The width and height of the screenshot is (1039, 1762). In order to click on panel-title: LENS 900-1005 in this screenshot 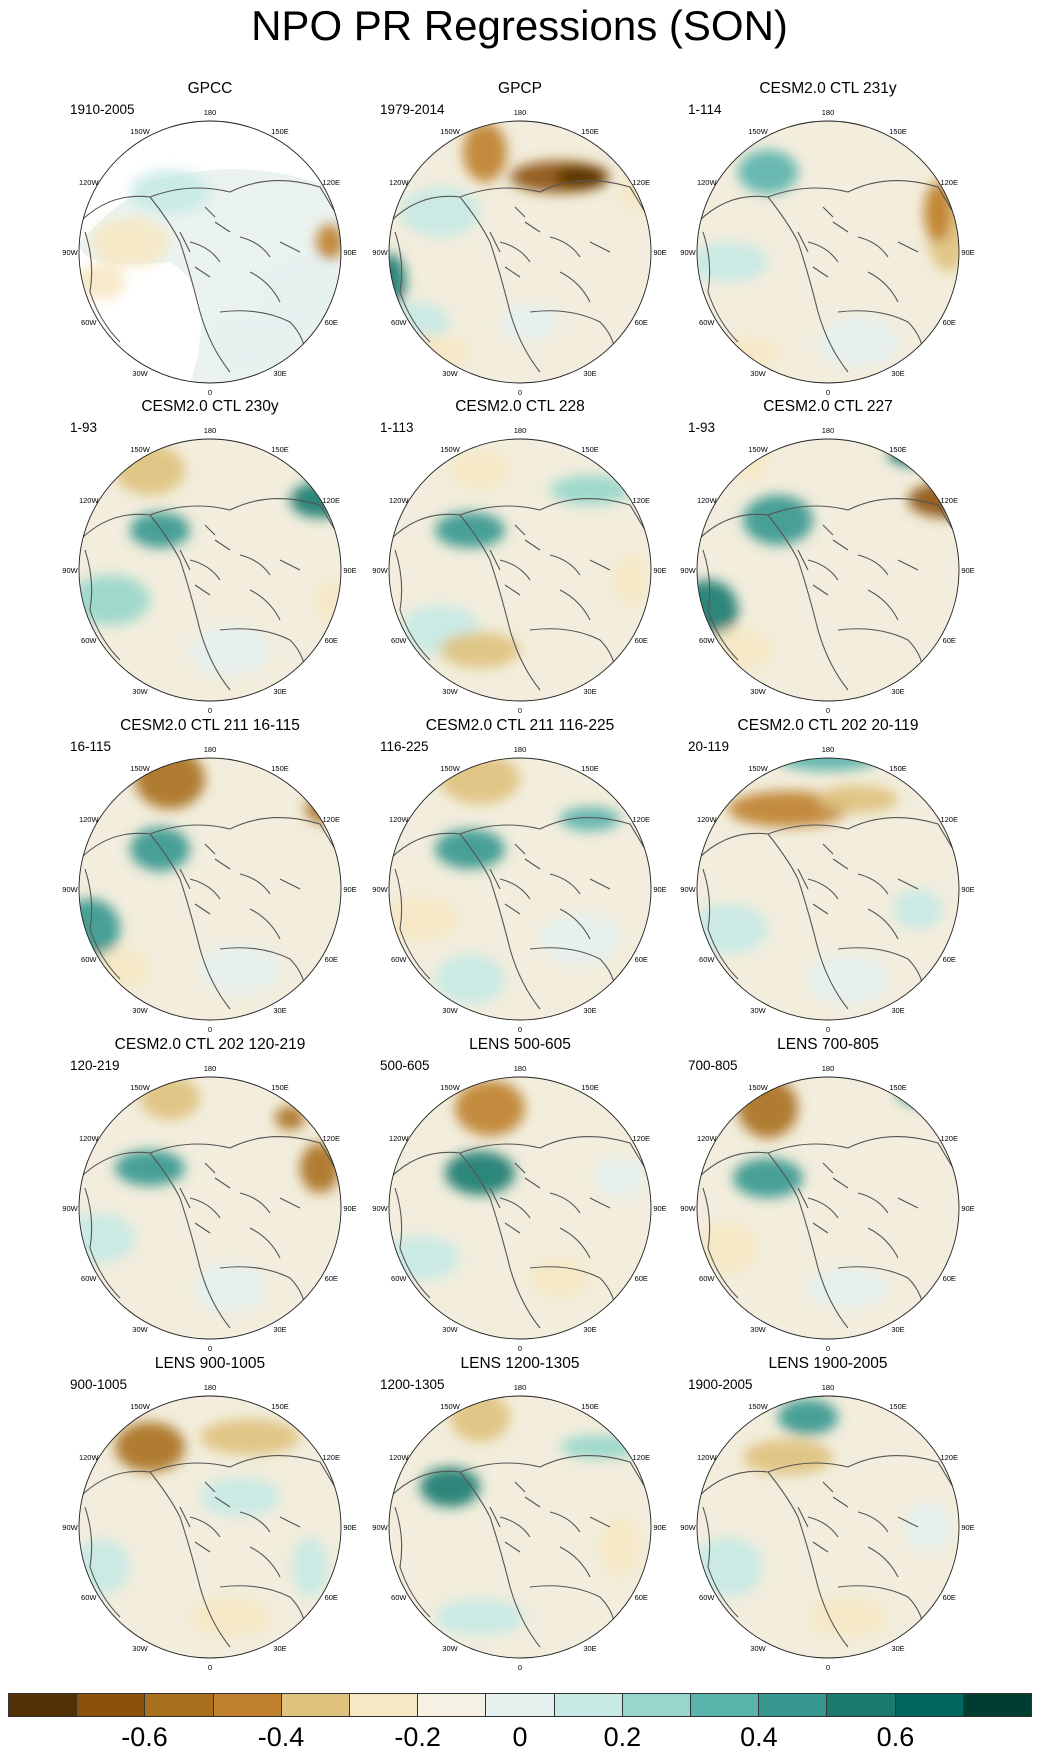, I will do `click(210, 1363)`.